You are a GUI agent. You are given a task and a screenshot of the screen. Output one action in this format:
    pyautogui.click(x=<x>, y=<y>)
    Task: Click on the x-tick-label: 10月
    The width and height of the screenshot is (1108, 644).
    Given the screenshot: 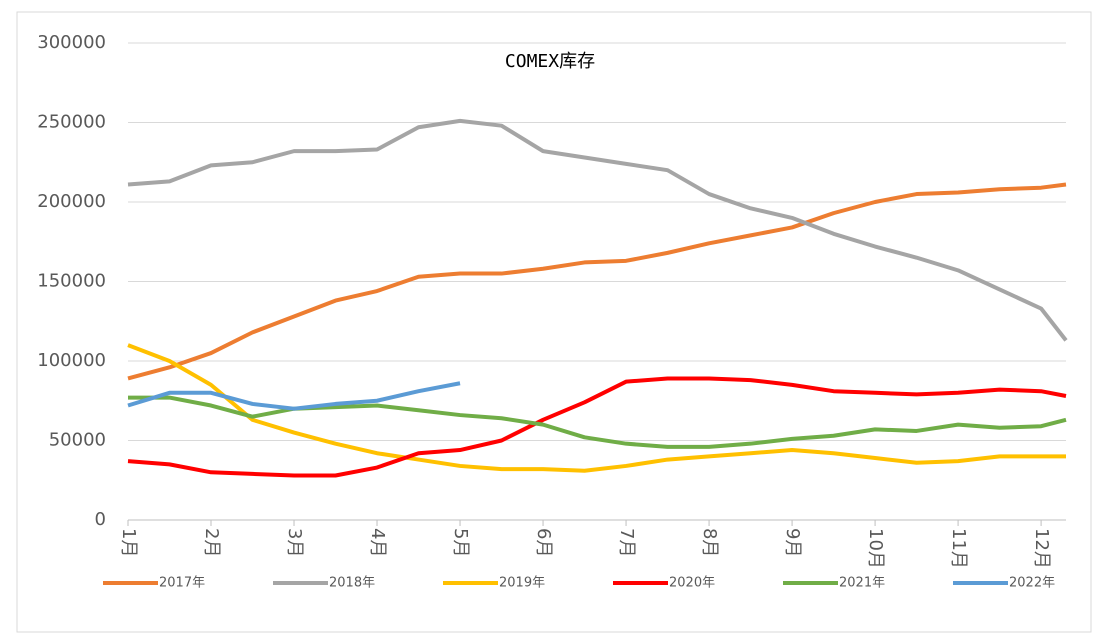 What is the action you would take?
    pyautogui.click(x=875, y=548)
    